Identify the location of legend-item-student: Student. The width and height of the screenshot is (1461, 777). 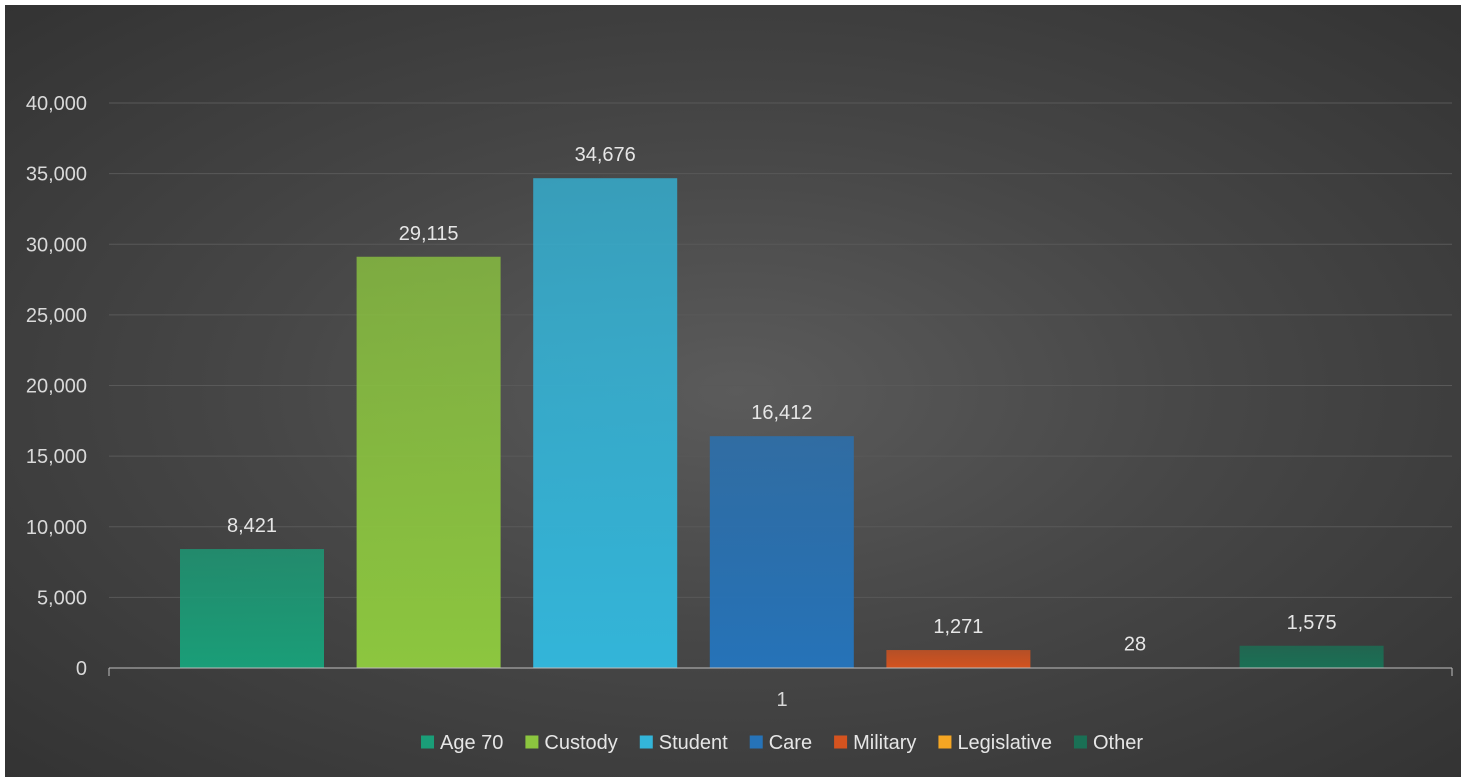
(683, 743).